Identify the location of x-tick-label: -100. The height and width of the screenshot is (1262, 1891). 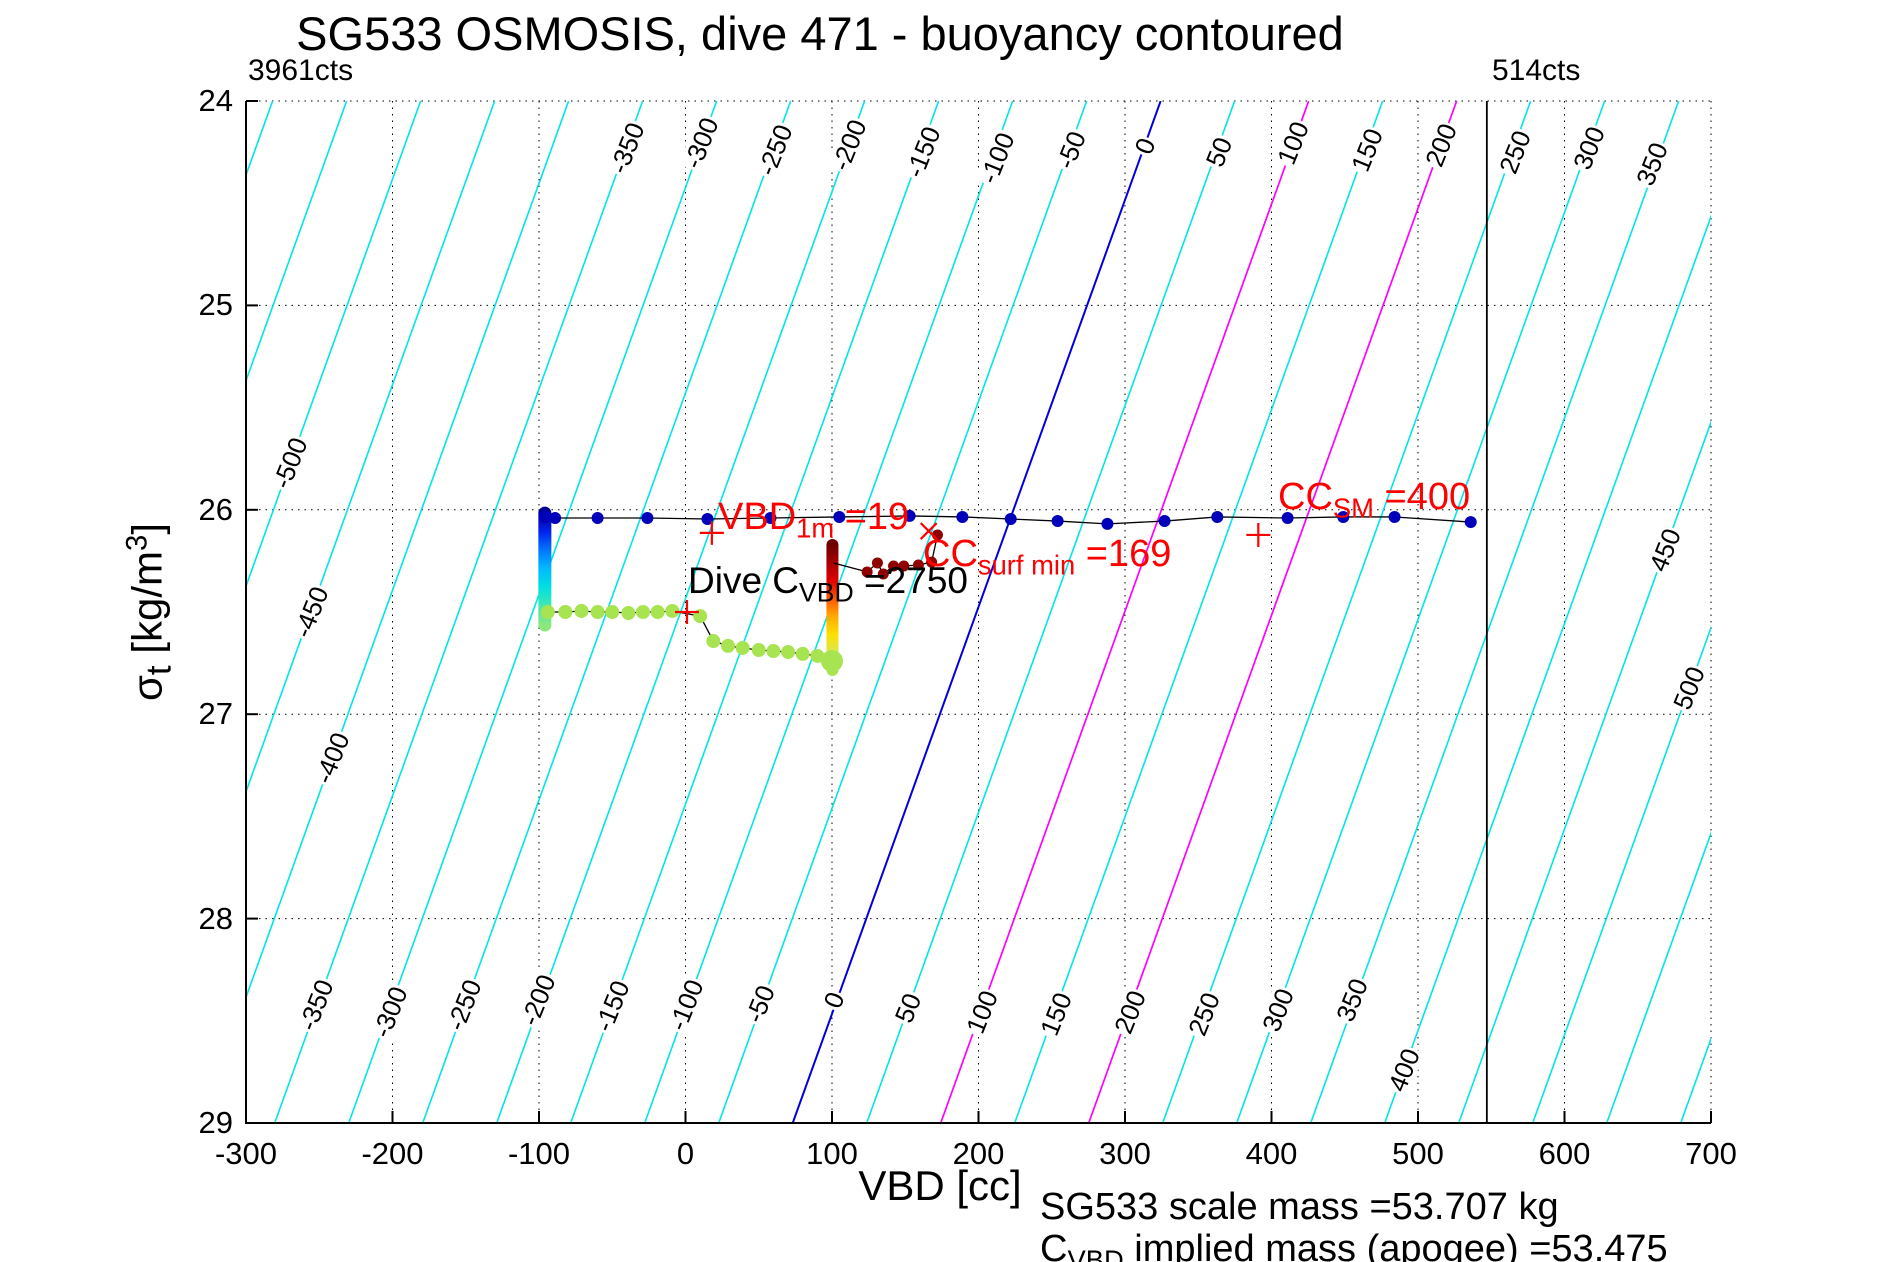
(539, 1153).